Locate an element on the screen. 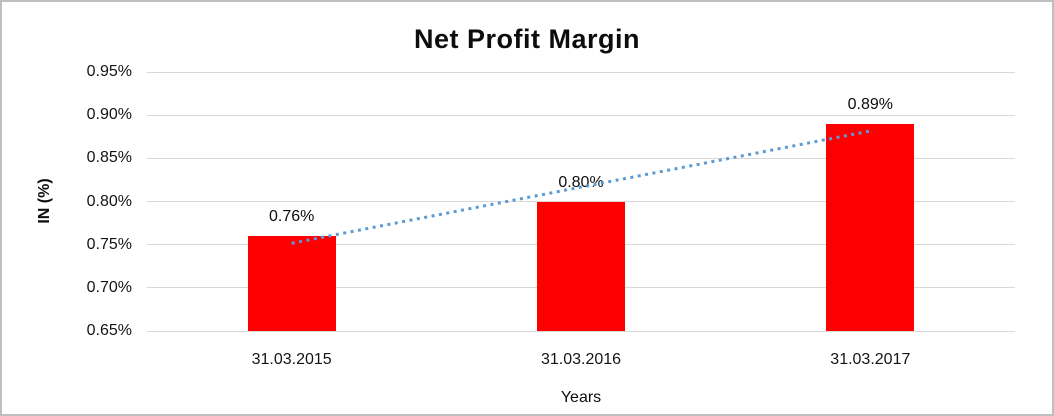 The image size is (1054, 416). x-axis-title: Years is located at coordinates (581, 397).